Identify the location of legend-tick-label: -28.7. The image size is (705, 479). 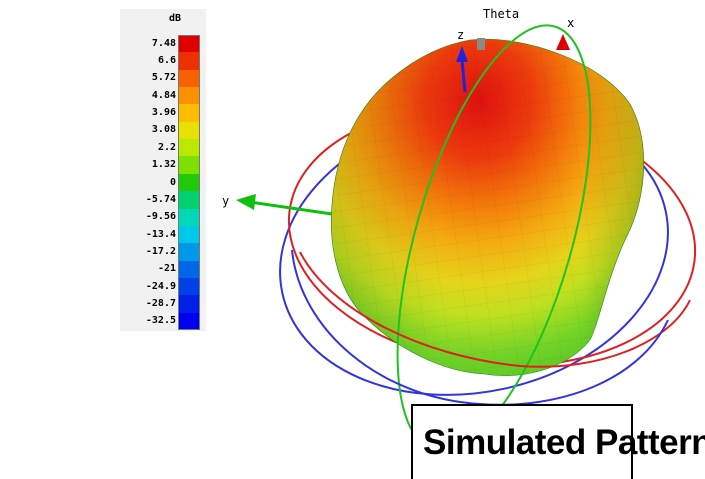
(160, 303).